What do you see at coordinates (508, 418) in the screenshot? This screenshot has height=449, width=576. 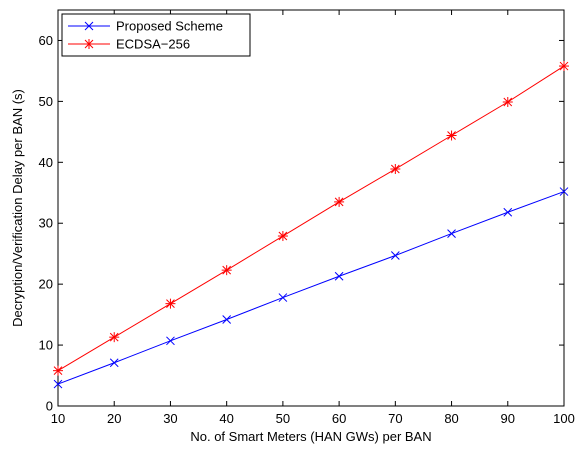 I see `x-tick-label: 90` at bounding box center [508, 418].